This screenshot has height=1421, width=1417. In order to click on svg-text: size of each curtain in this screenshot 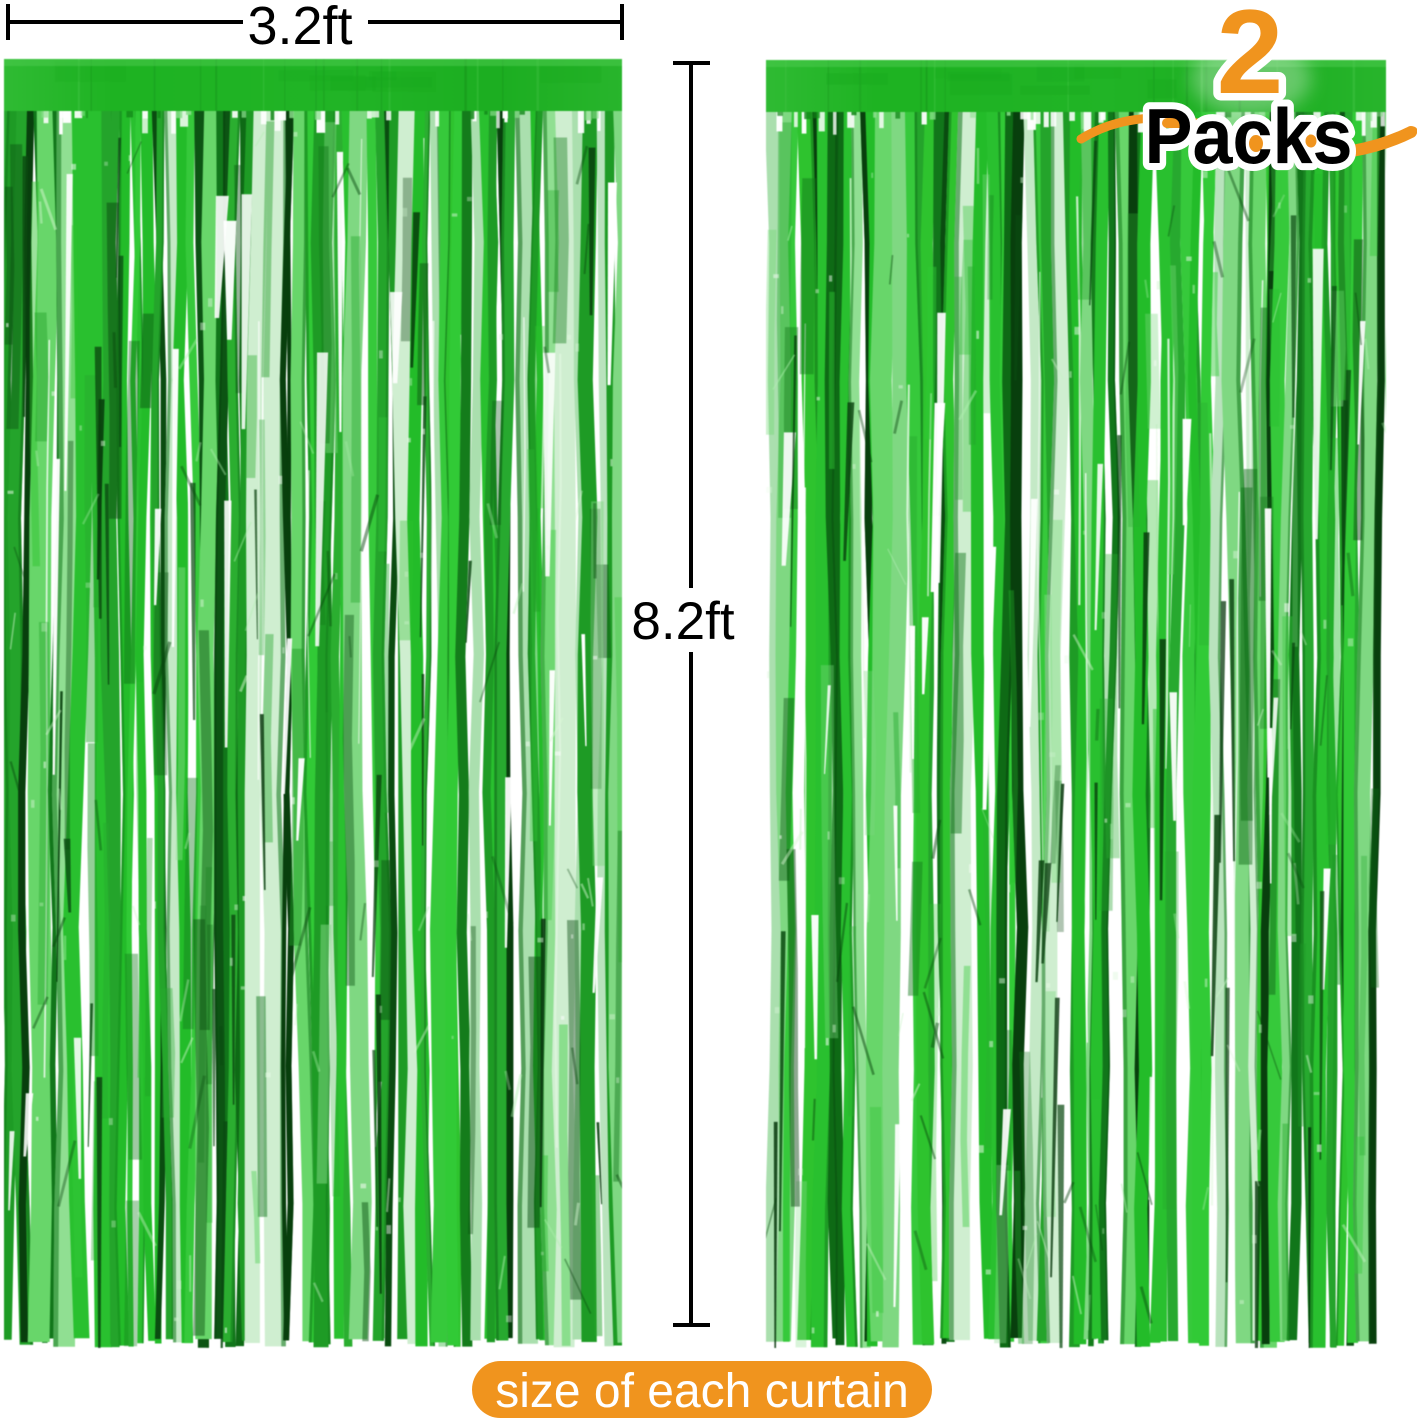, I will do `click(702, 1391)`.